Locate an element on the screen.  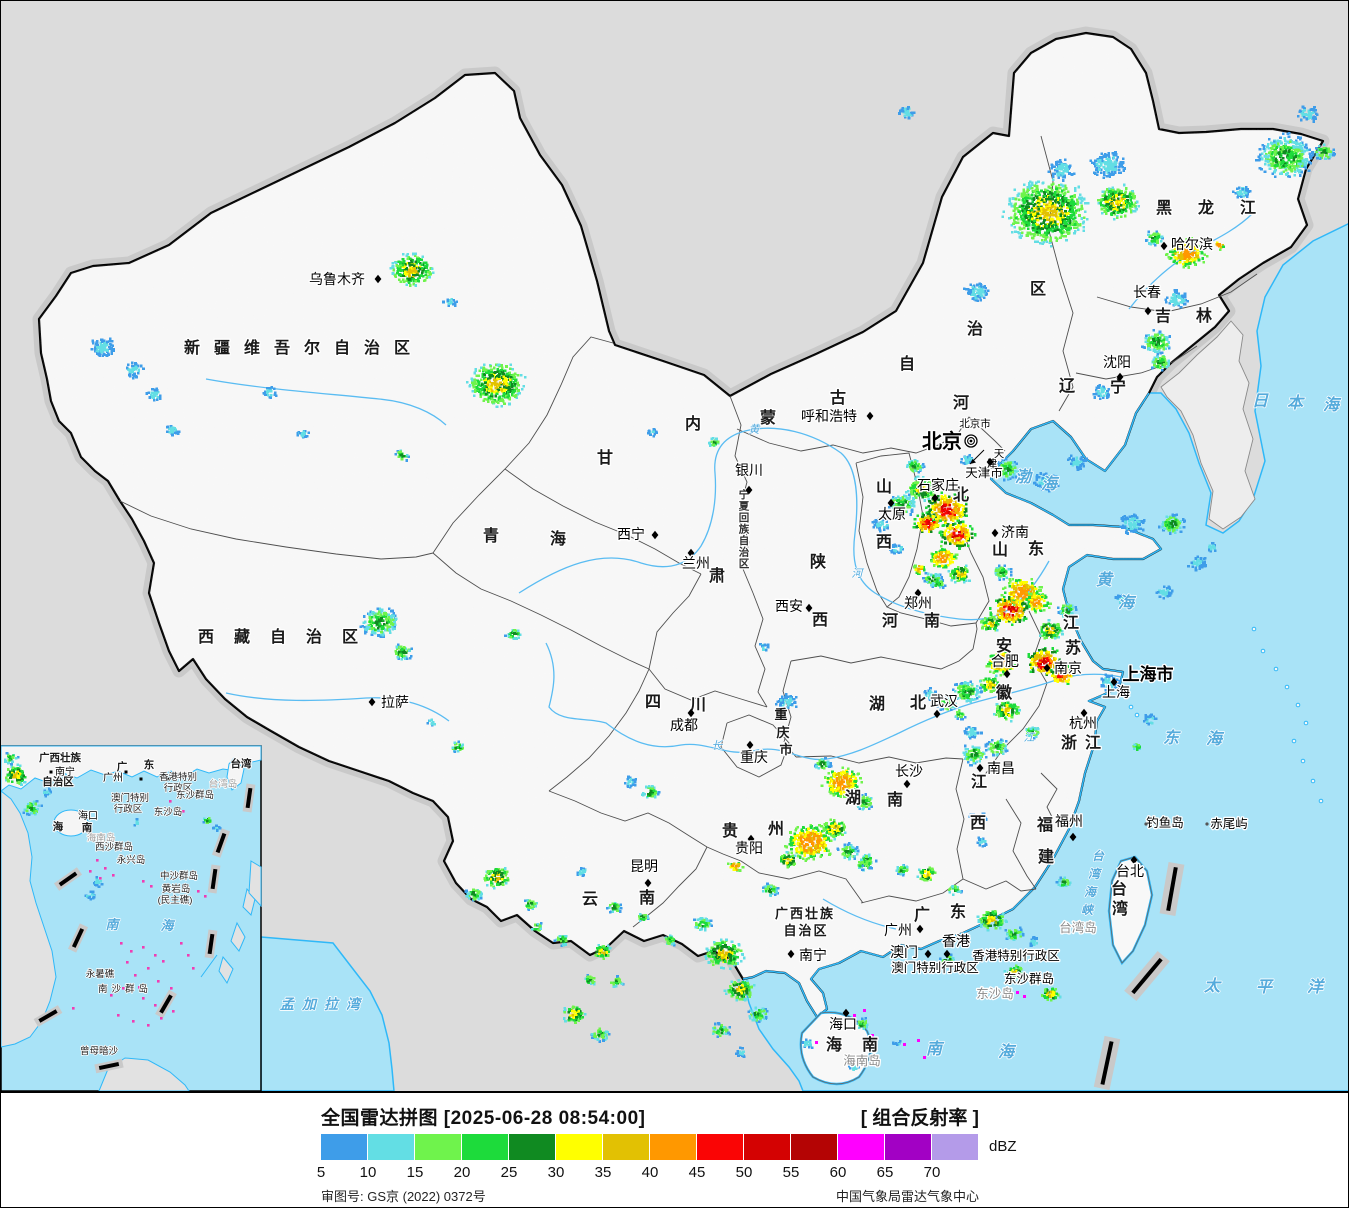
map-label: 海南岛 is located at coordinates (101, 838).